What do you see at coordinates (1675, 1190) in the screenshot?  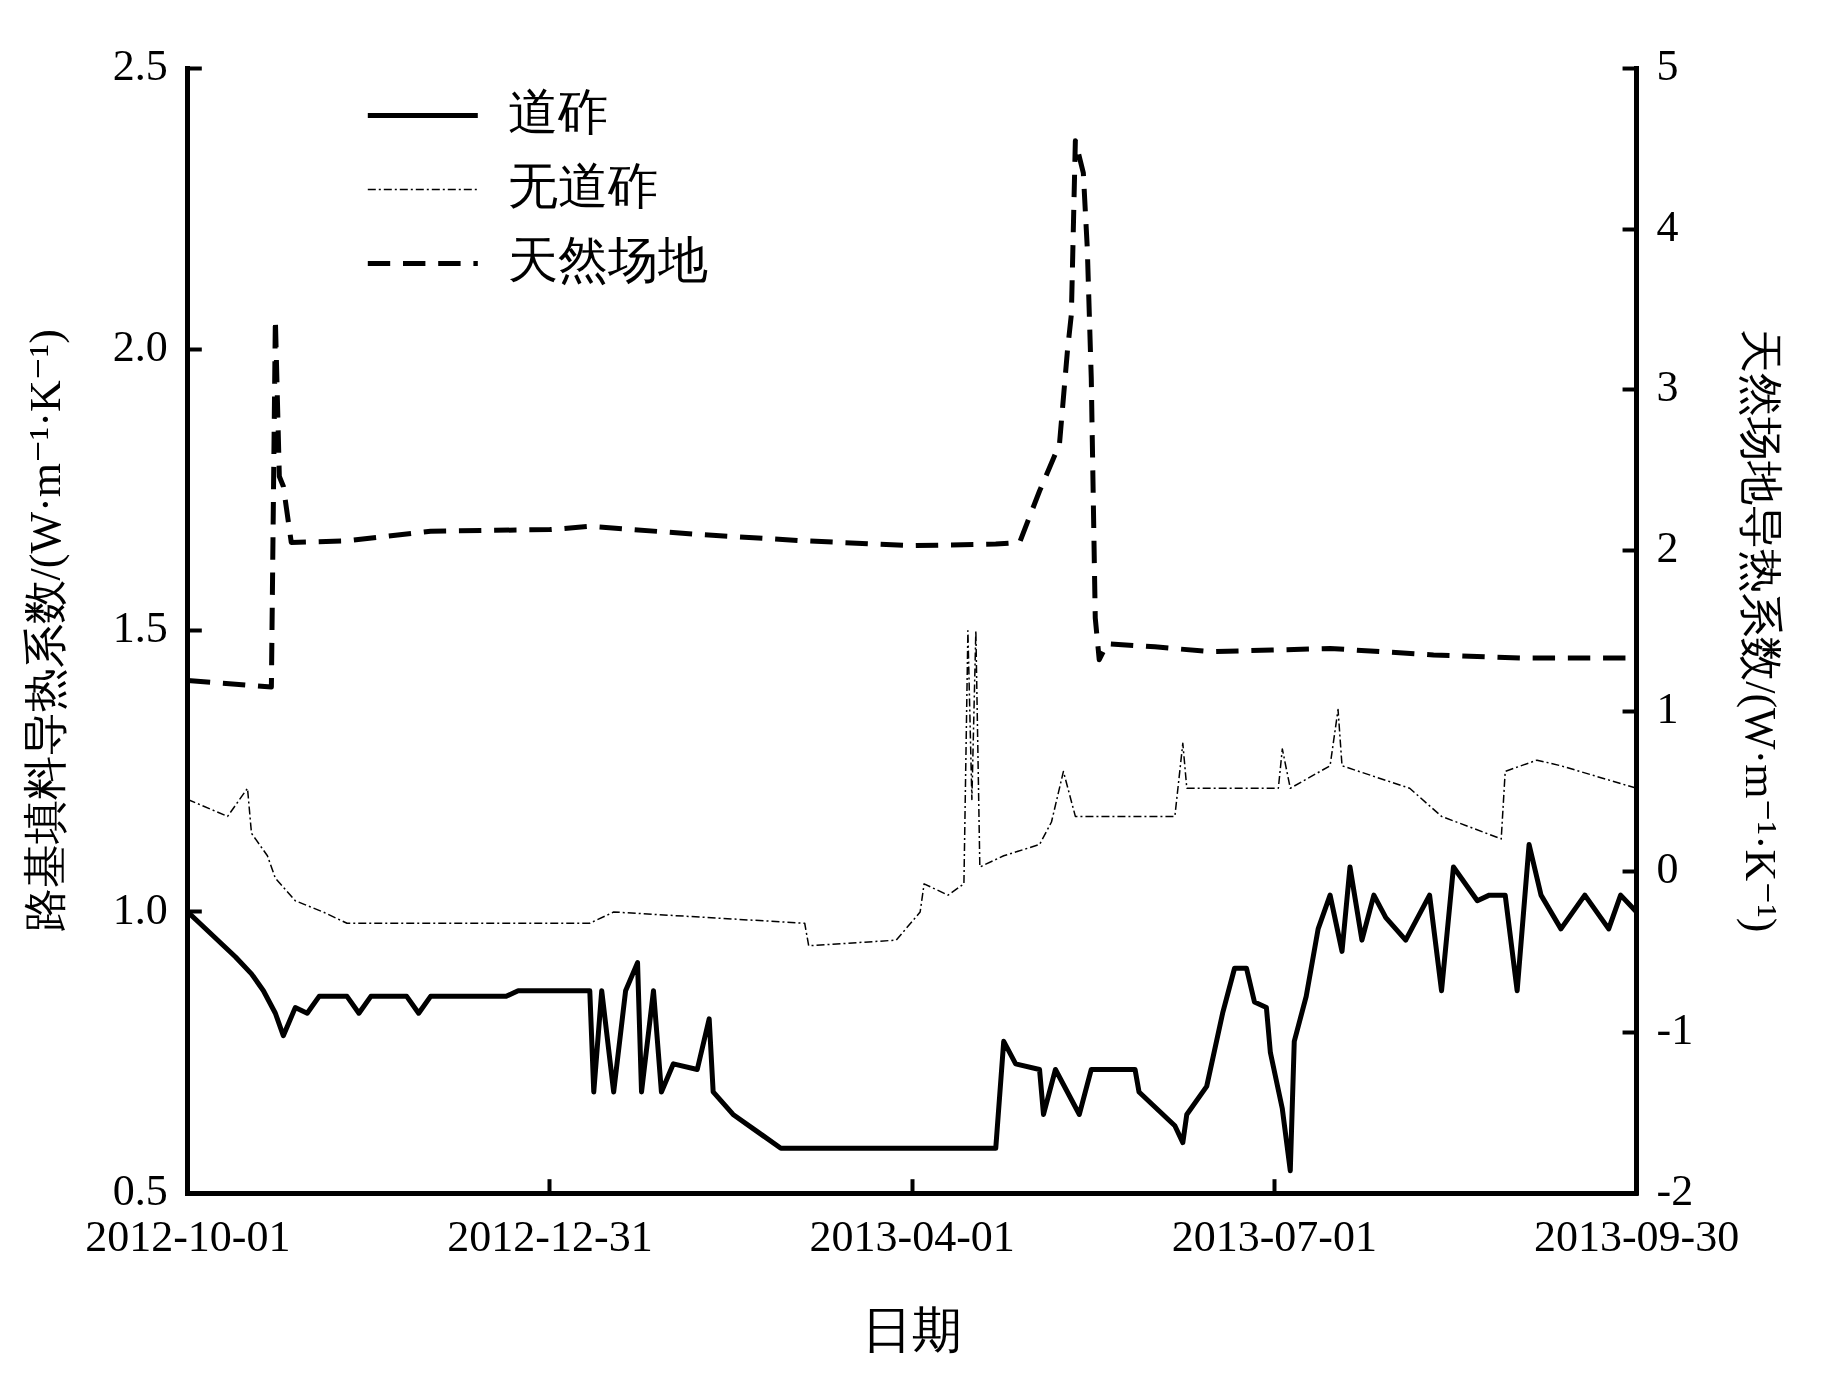 I see `y2-tick-label: -2` at bounding box center [1675, 1190].